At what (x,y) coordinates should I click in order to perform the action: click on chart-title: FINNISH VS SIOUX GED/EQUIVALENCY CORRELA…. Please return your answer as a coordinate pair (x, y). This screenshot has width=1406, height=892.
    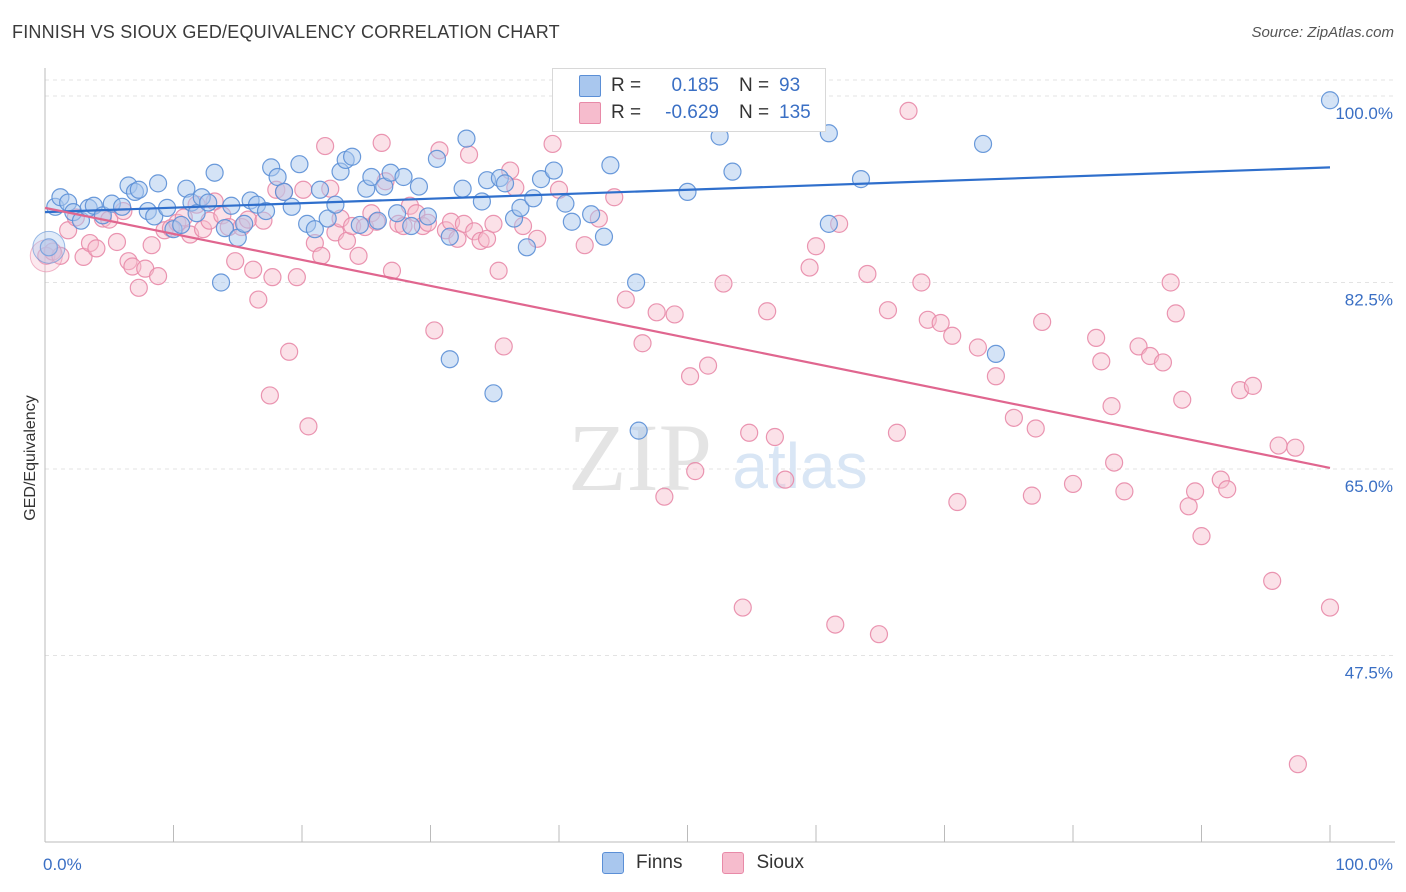
    Looking at the image, I should click on (286, 32).